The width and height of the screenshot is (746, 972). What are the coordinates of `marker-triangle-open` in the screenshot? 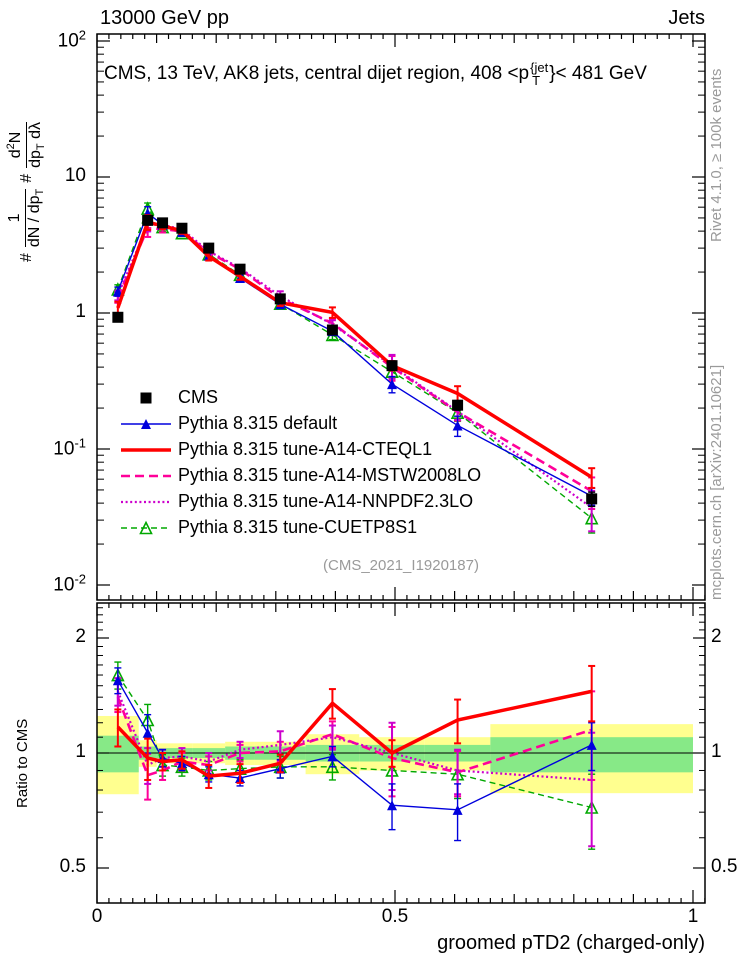 It's located at (146, 527).